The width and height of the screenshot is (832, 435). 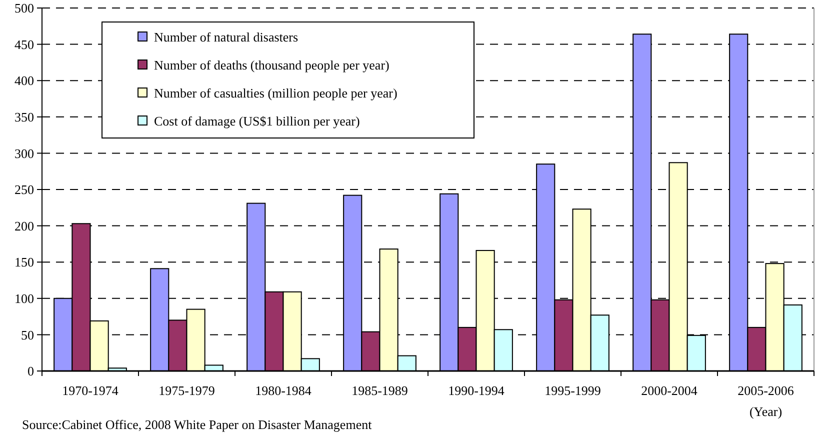 What do you see at coordinates (257, 121) in the screenshot?
I see `legend-label: Cost of damage (US$1 billion per year)` at bounding box center [257, 121].